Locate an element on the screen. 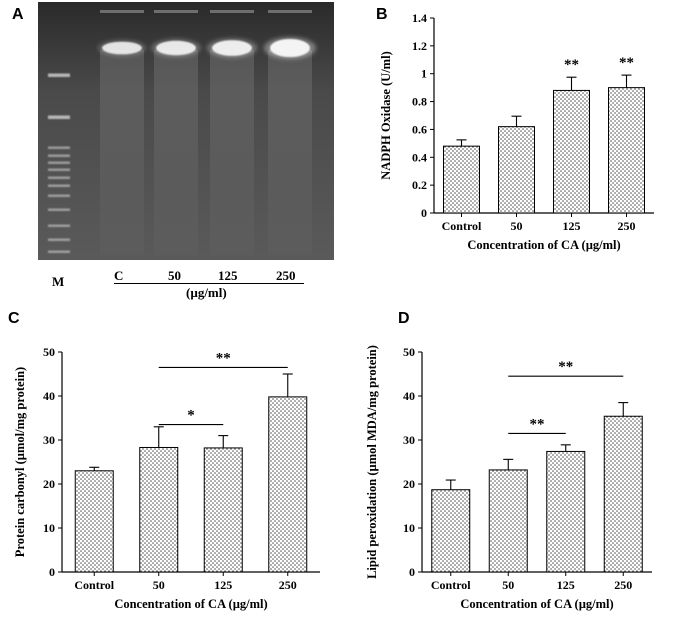 The image size is (685, 618). y-tick-label: 1.2 is located at coordinates (419, 46).